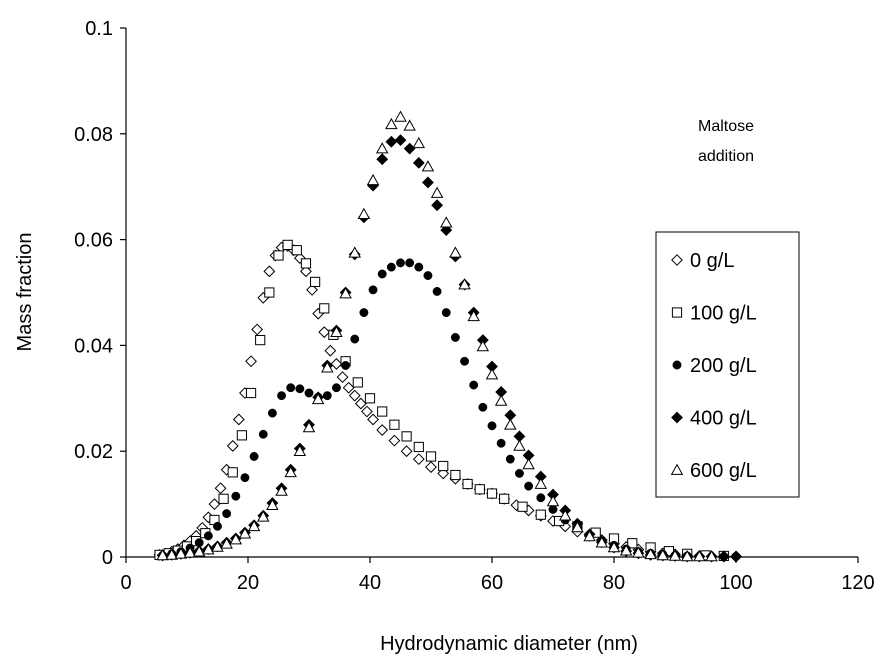  Describe the element at coordinates (726, 126) in the screenshot. I see `annotation-line-1: Maltose` at that location.